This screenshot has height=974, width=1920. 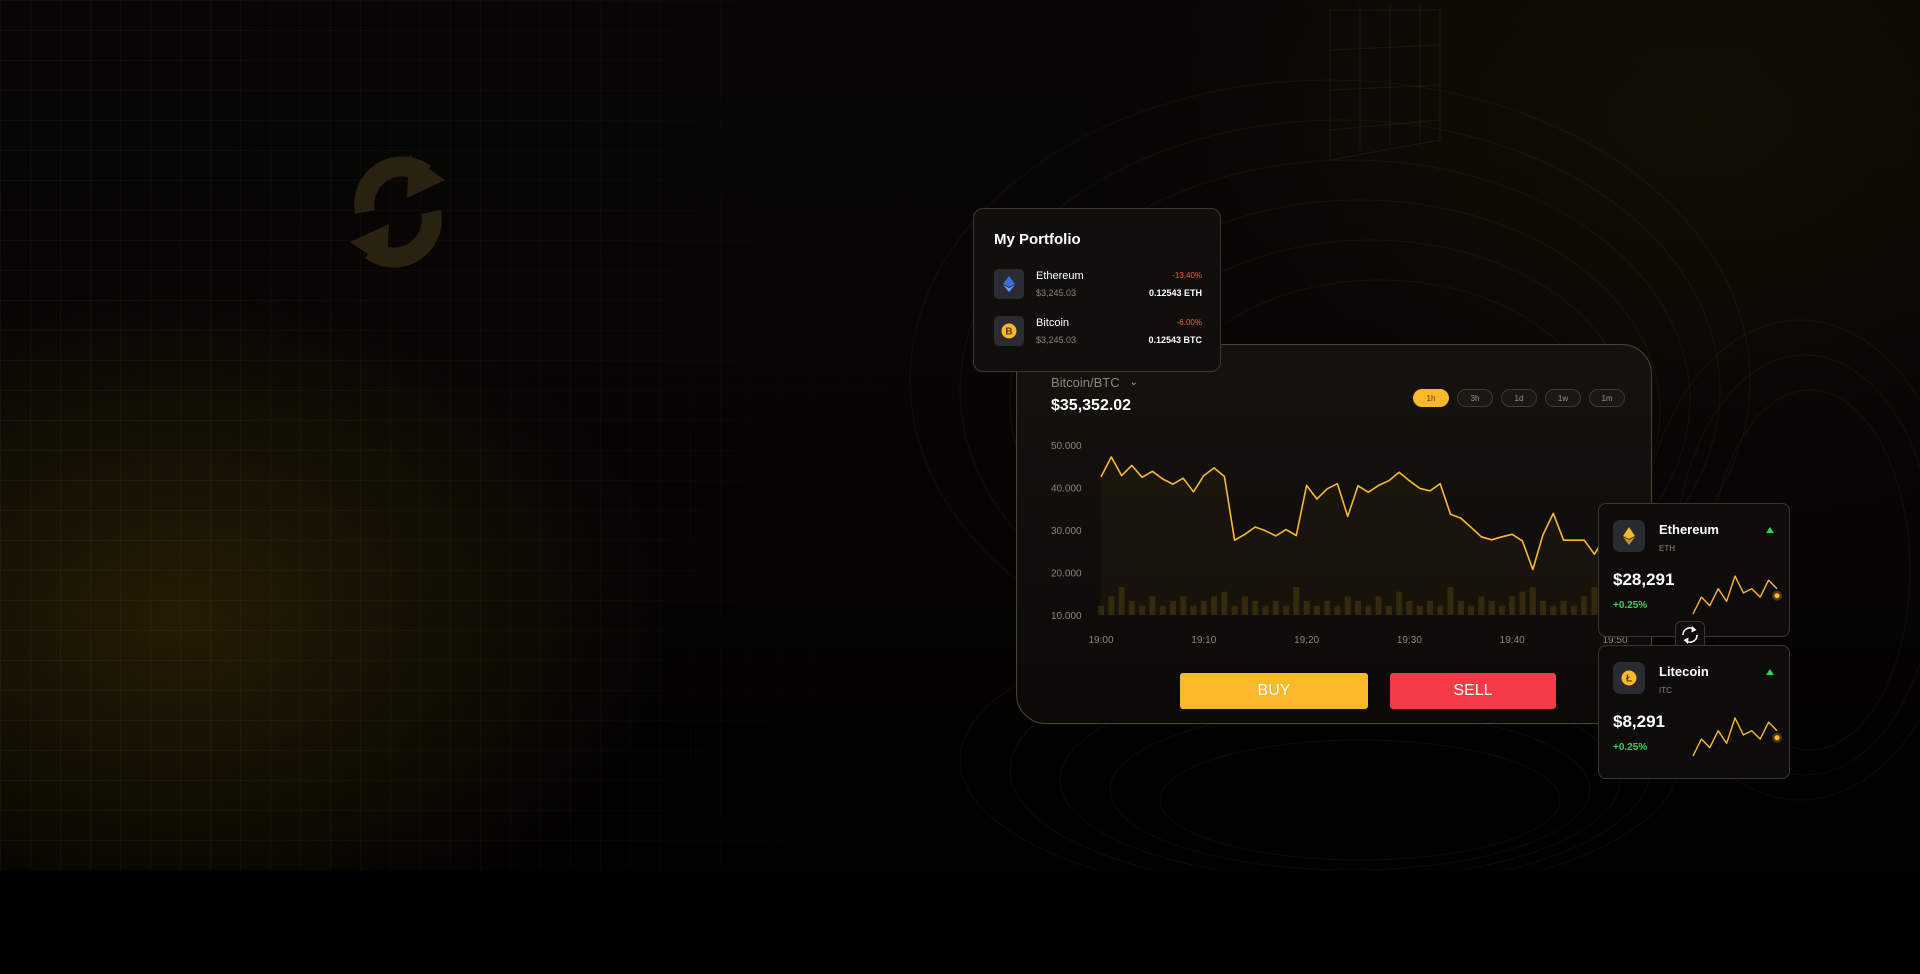 What do you see at coordinates (1639, 721) in the screenshot?
I see `coin-price: $8,291` at bounding box center [1639, 721].